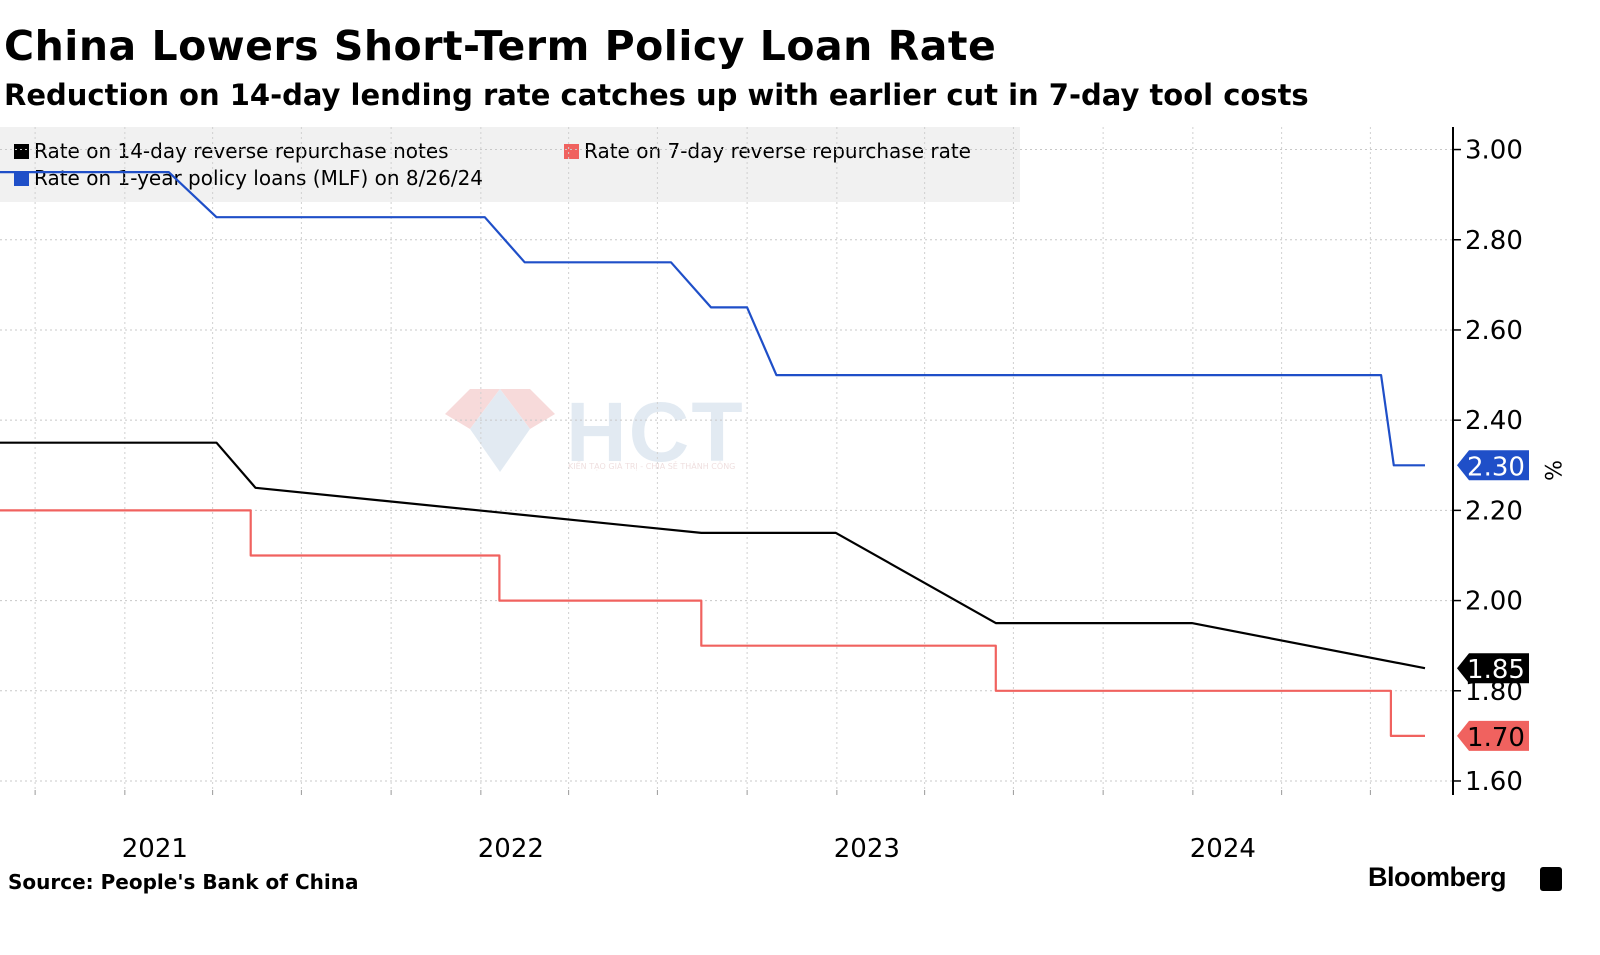 The image size is (1600, 955). I want to click on watermark-text: HCT, so click(655, 432).